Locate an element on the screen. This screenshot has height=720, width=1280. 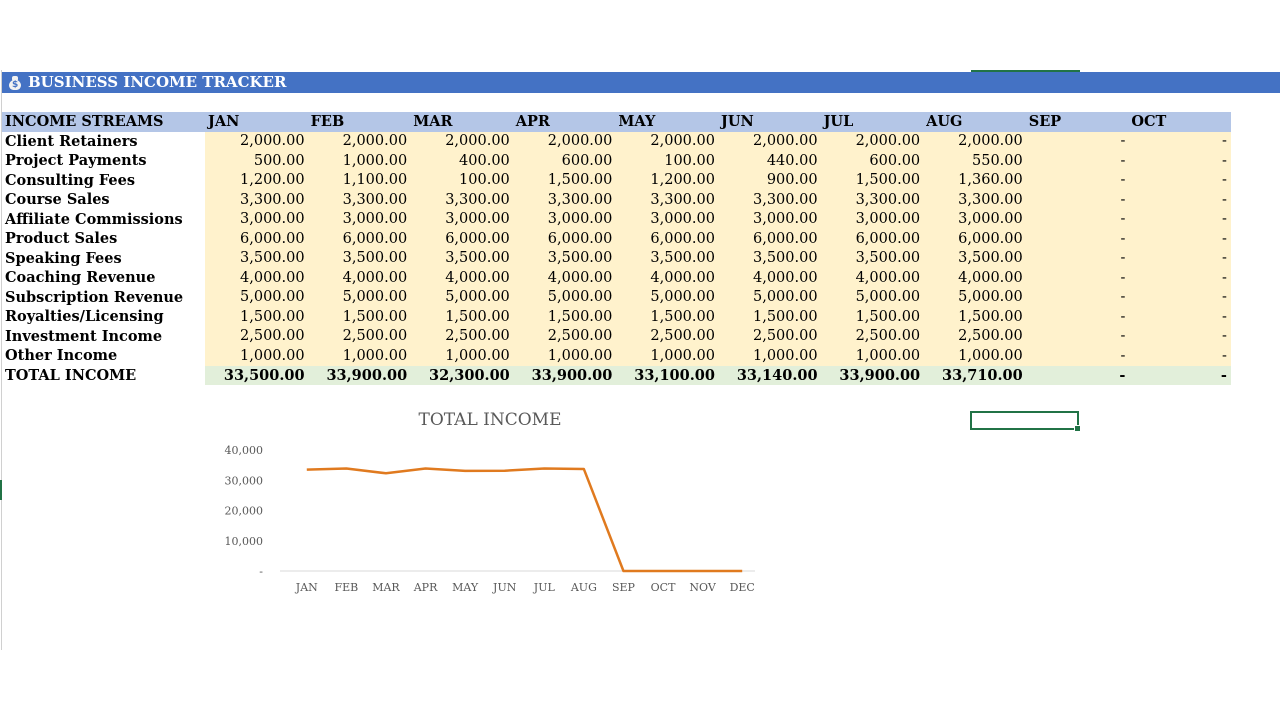
value-cell: 1,200.00 is located at coordinates (256, 180).